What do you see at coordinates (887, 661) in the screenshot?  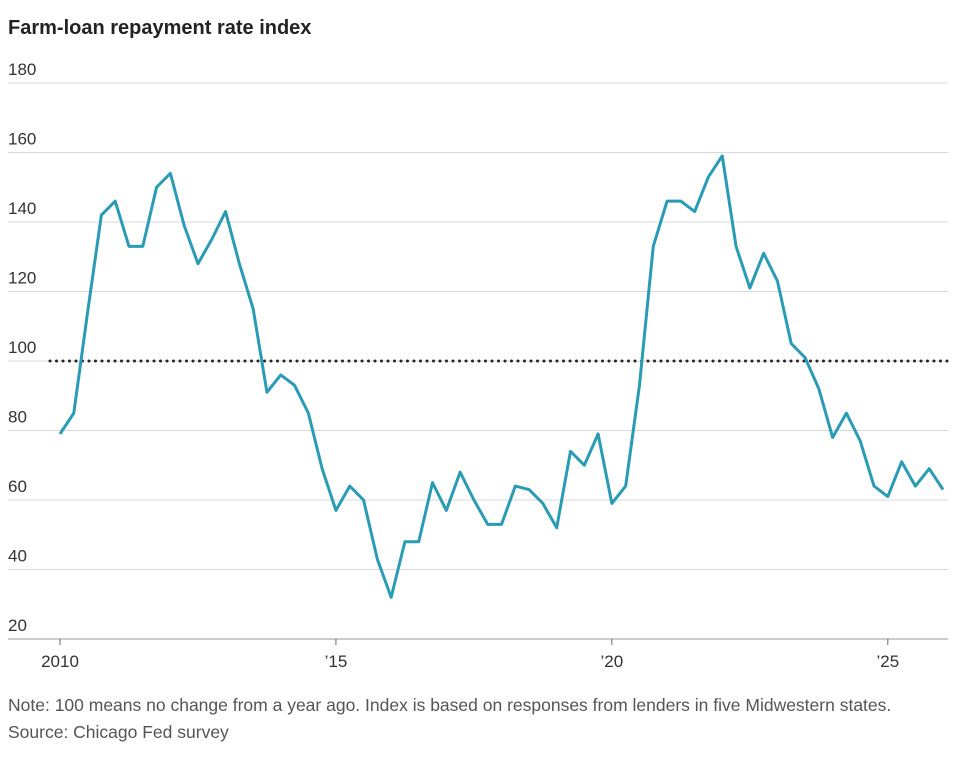 I see `x-tick-label: ’25` at bounding box center [887, 661].